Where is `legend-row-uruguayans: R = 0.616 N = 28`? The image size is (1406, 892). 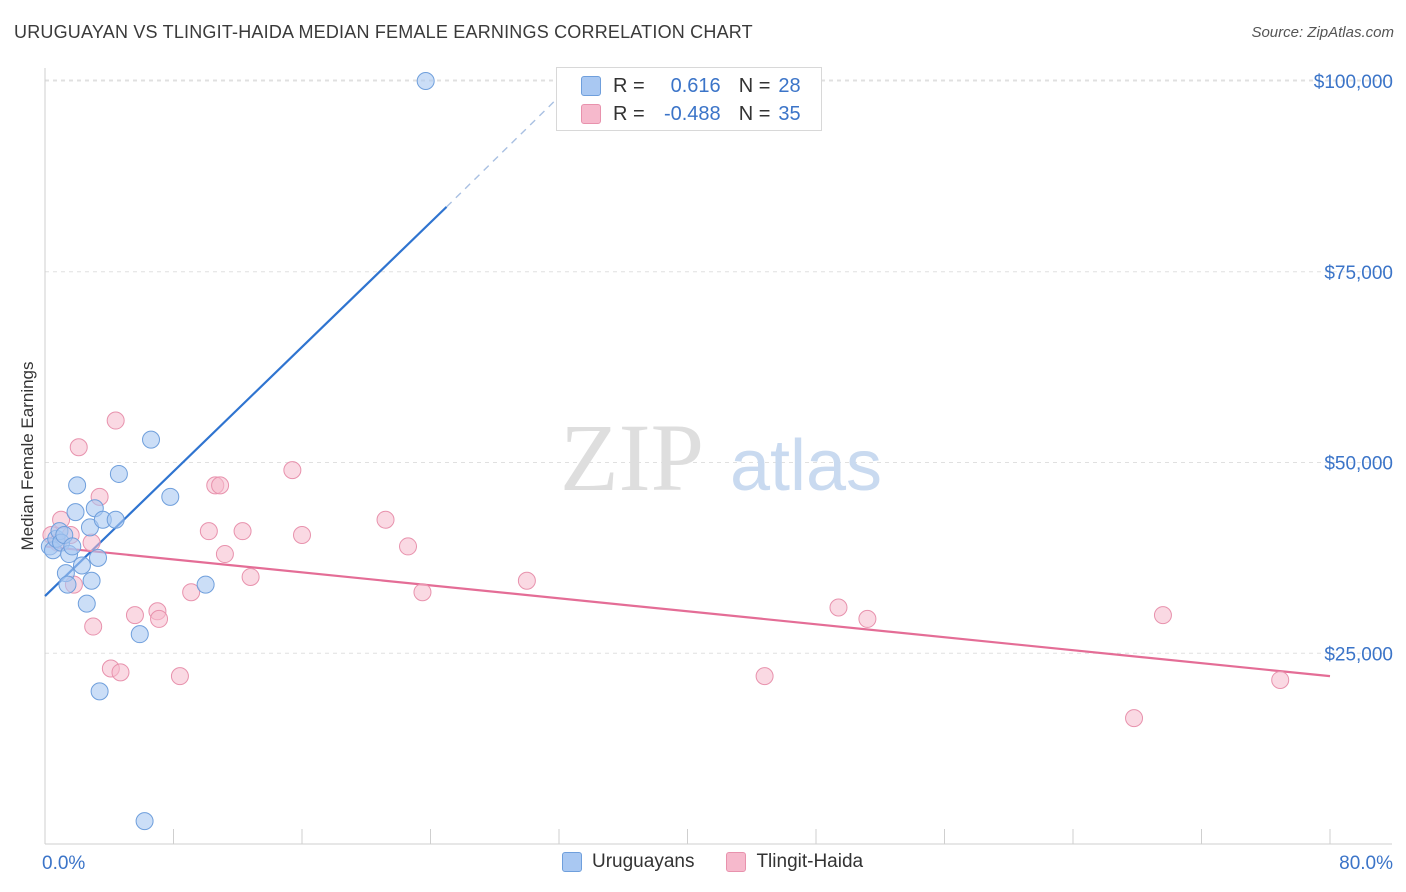
legend-row-uruguayans: R = 0.616 N = 28 is located at coordinates (691, 86).